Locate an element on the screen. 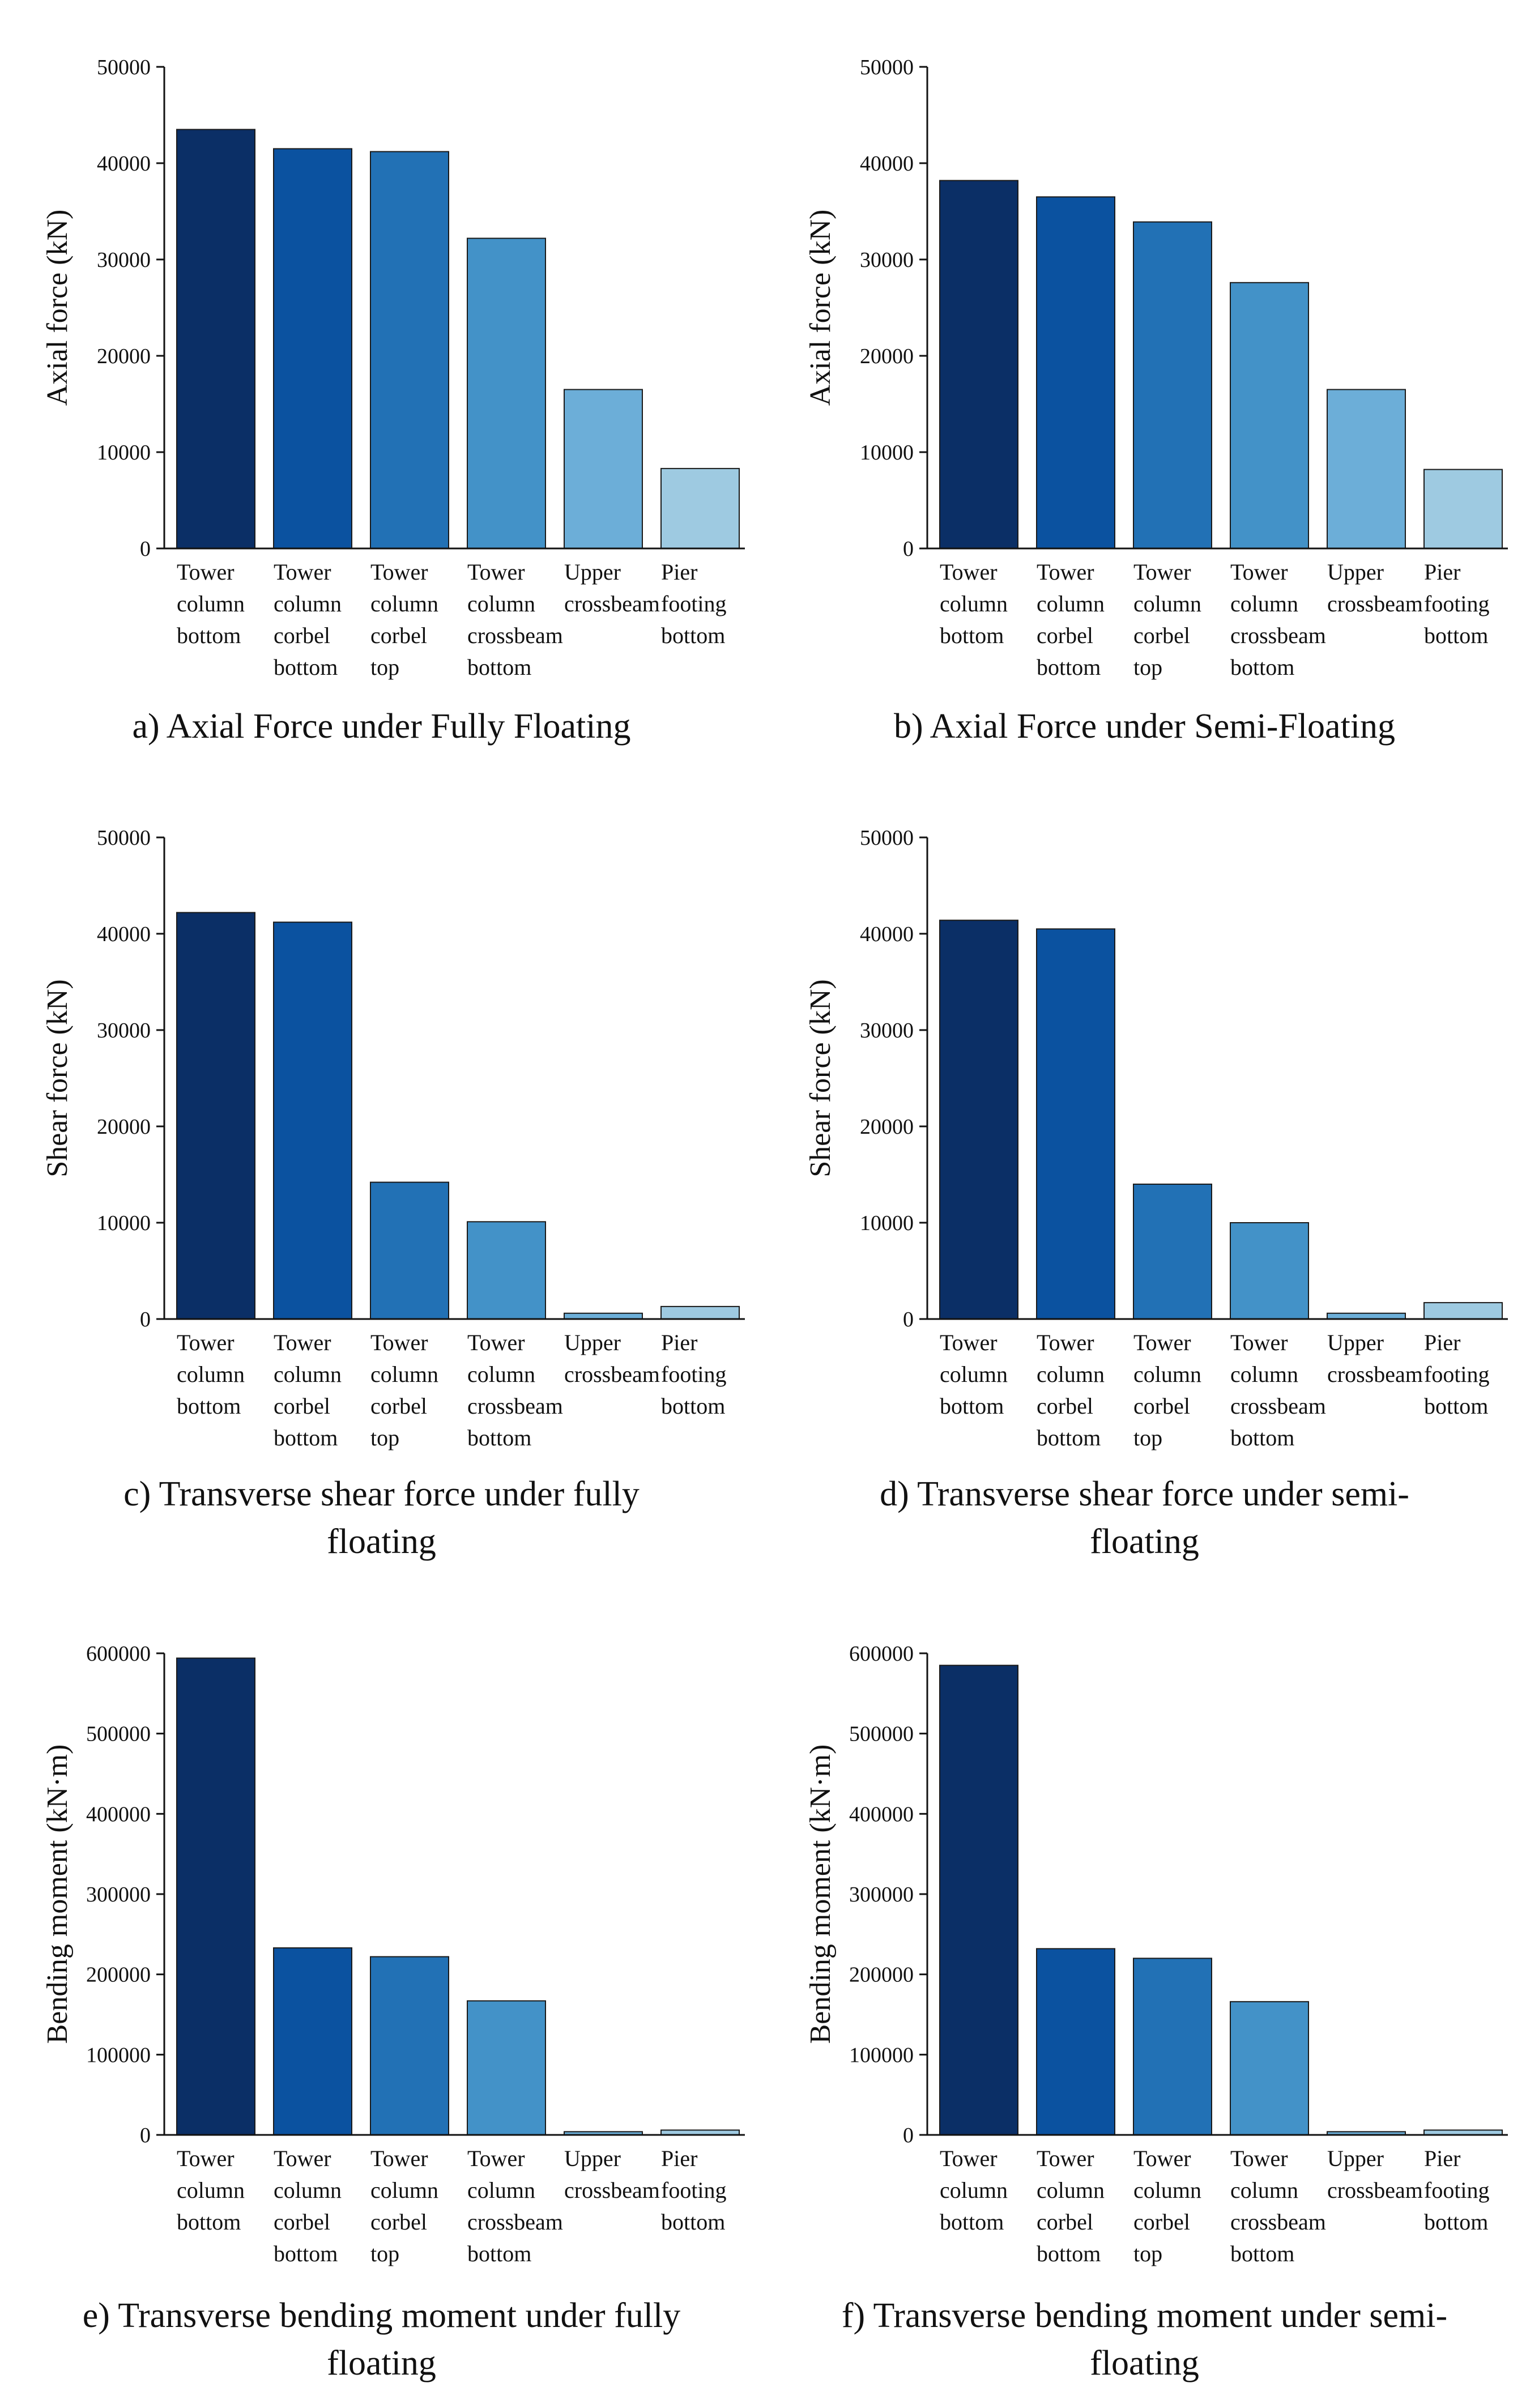 This screenshot has height=2408, width=1526. y-axis-label-f: Bending moment (kN·m) is located at coordinates (820, 1894).